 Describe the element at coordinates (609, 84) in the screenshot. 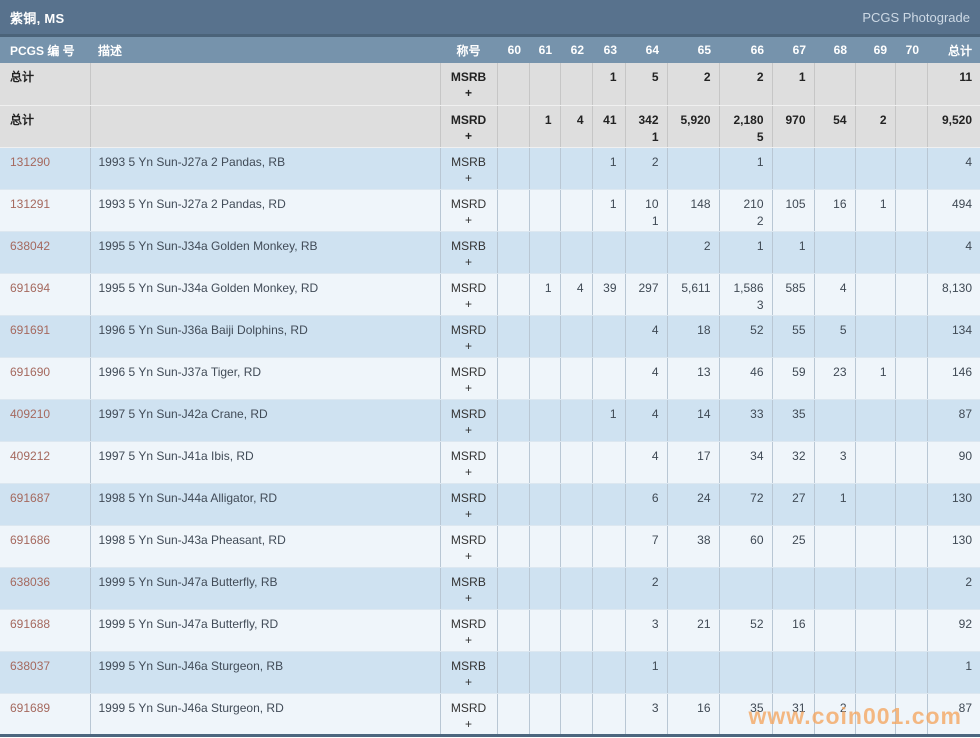

I see `grade-63-cell: 1` at that location.